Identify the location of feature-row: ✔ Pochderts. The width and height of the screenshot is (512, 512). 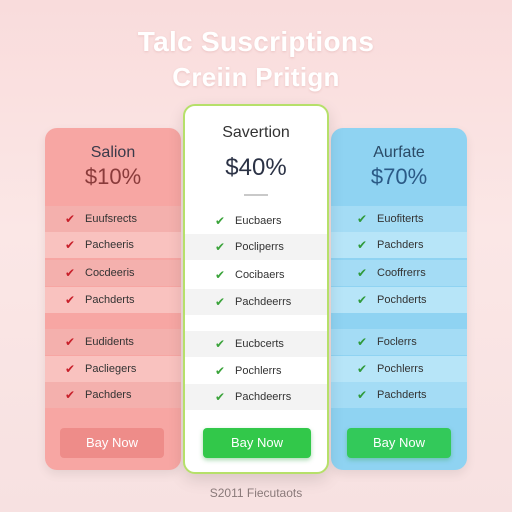
(399, 300).